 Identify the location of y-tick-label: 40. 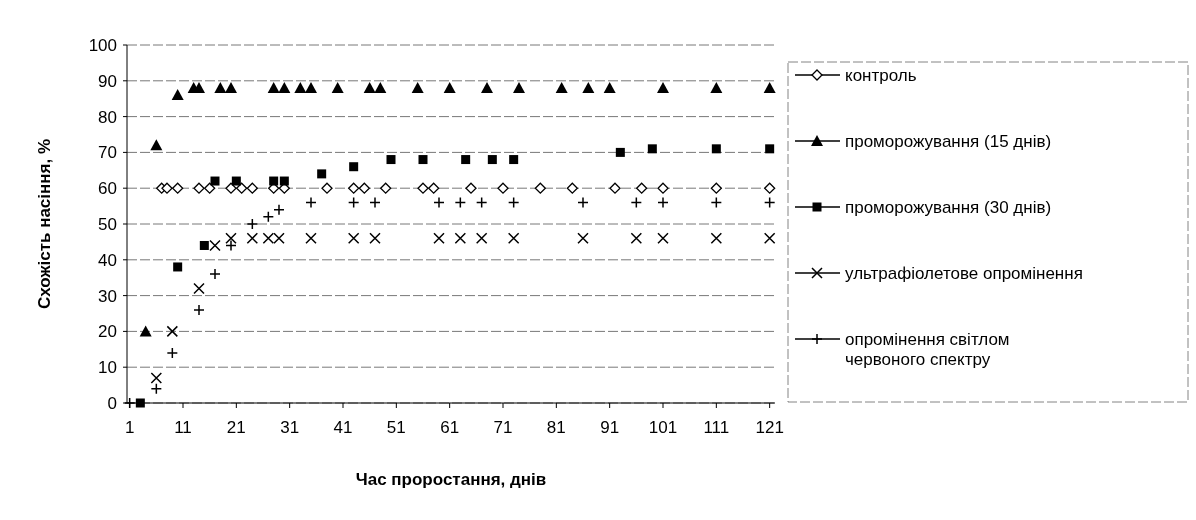
(107, 260).